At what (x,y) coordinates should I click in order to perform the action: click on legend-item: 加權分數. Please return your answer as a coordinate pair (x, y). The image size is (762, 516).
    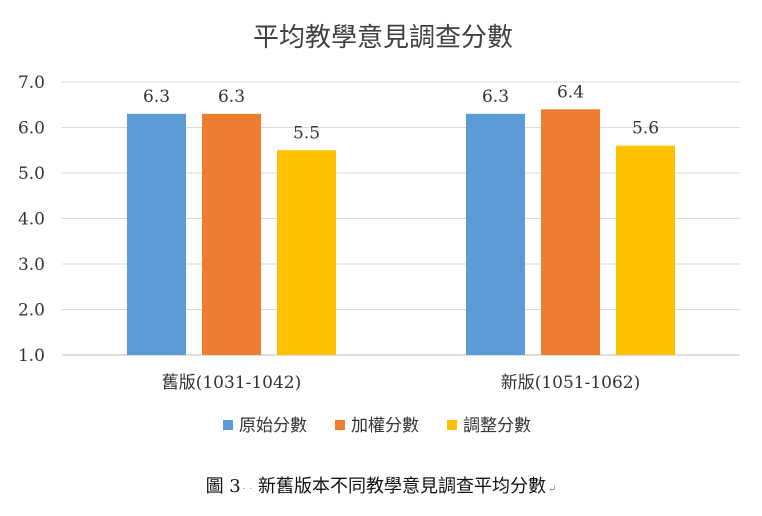
    Looking at the image, I should click on (377, 426).